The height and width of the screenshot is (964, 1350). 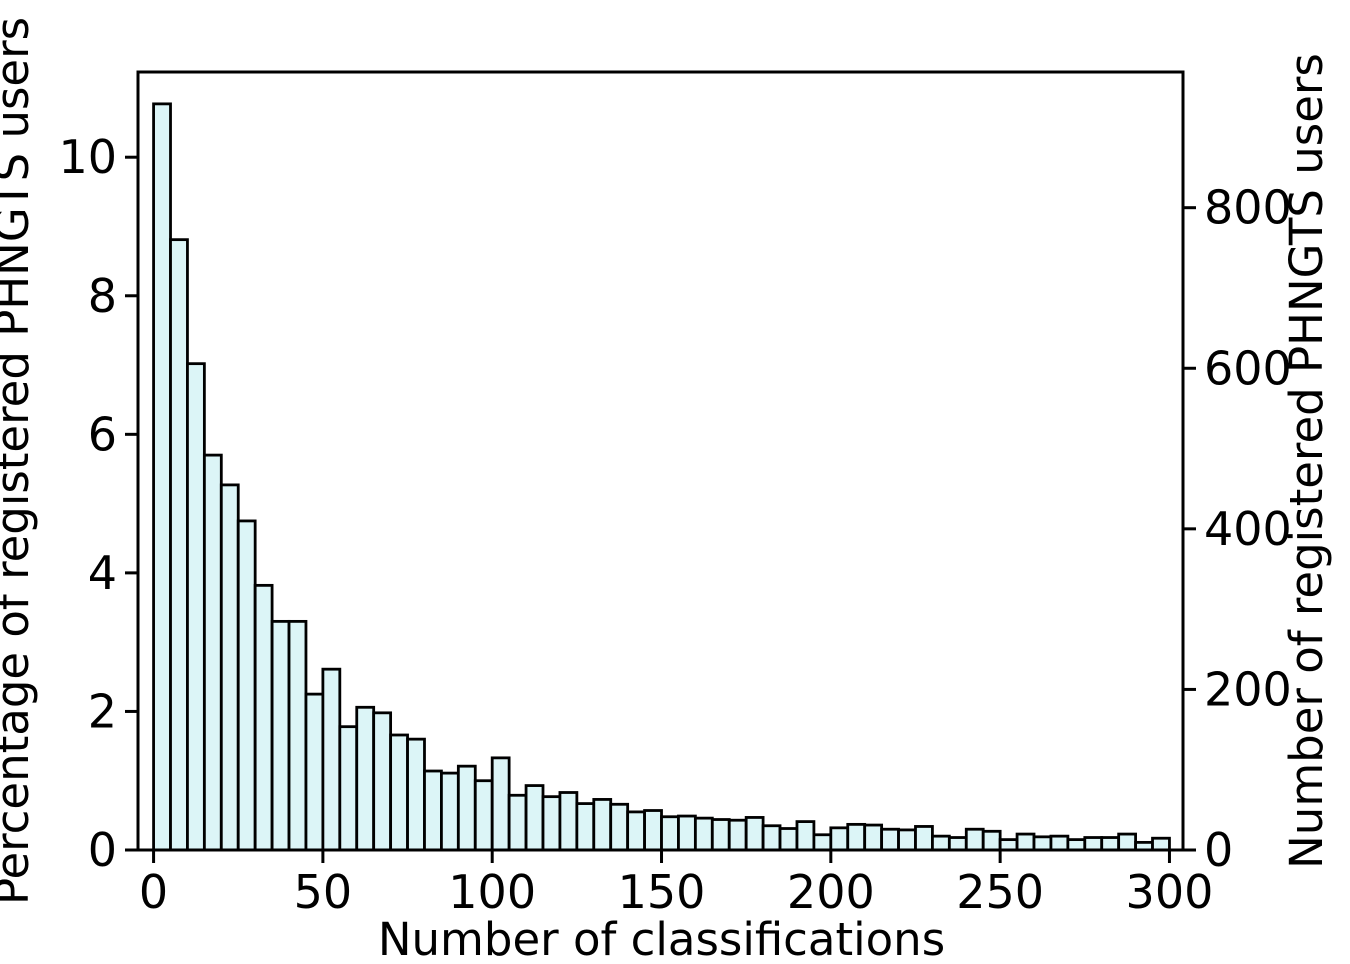 What do you see at coordinates (662, 892) in the screenshot?
I see `x-tick-label: 150` at bounding box center [662, 892].